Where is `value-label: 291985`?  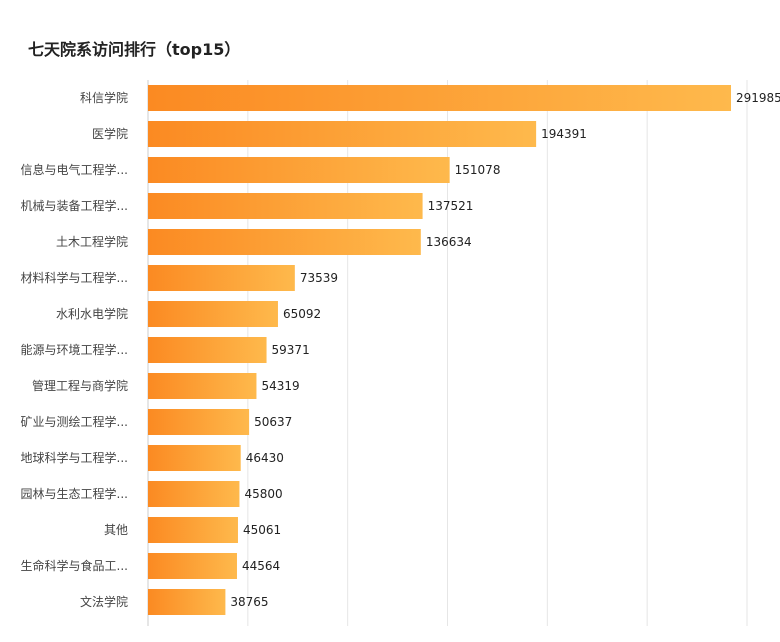
value-label: 291985 is located at coordinates (758, 98).